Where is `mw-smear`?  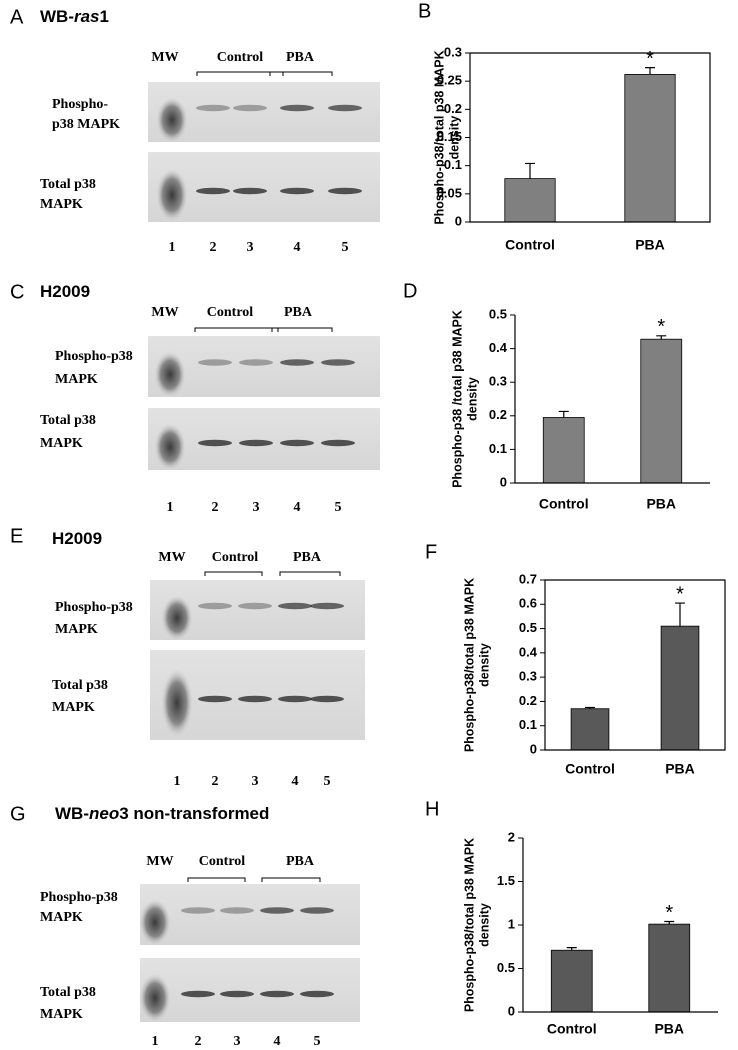
mw-smear is located at coordinates (155, 922).